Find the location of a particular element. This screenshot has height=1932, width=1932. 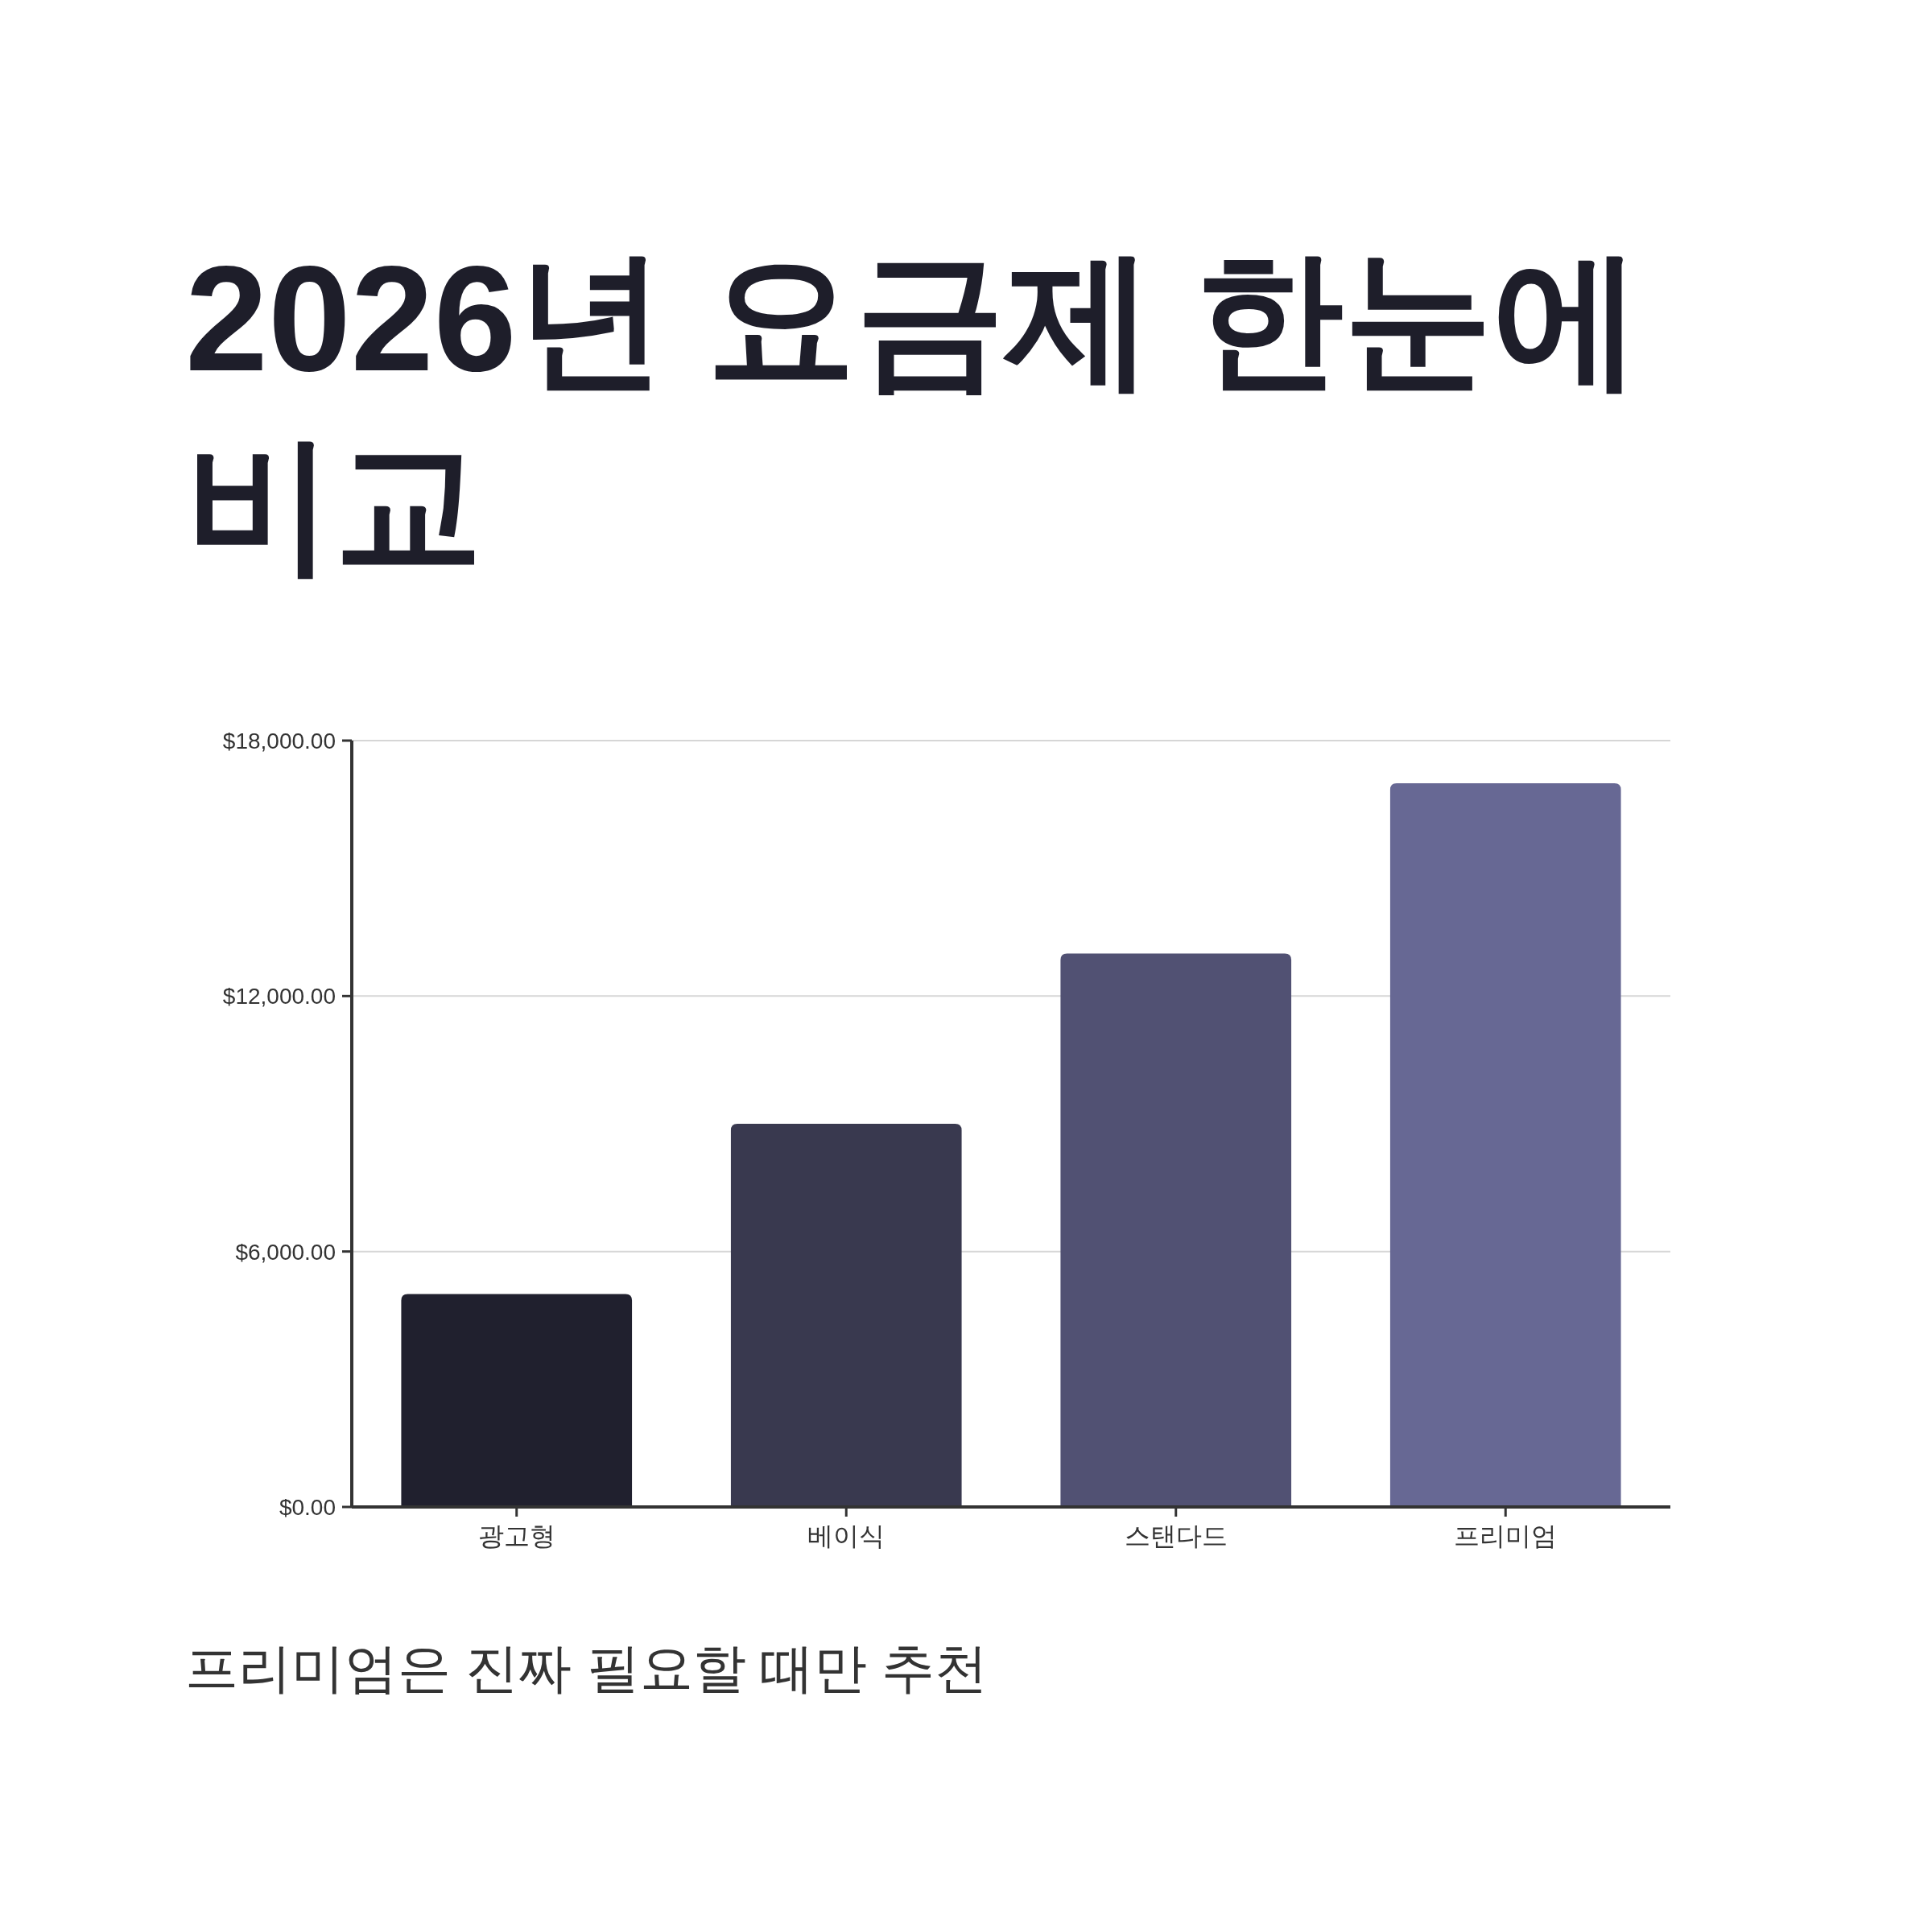

y-tick-label: $0.00 is located at coordinates (307, 1507).